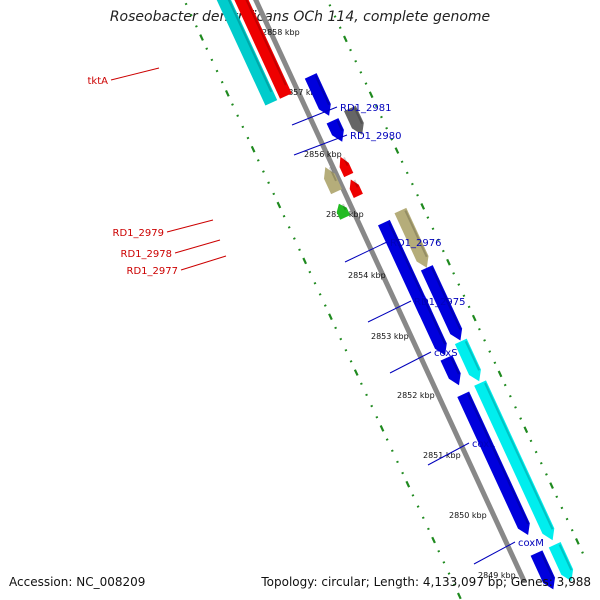 The width and height of the screenshot is (600, 600). I want to click on tick-label: 2856 kbp, so click(323, 154).